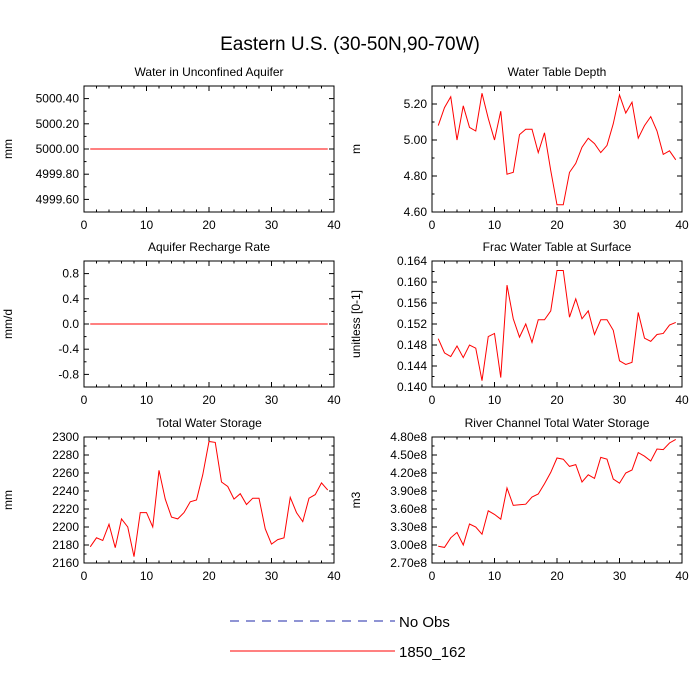  I want to click on y-tick-label: 2180, so click(65, 545).